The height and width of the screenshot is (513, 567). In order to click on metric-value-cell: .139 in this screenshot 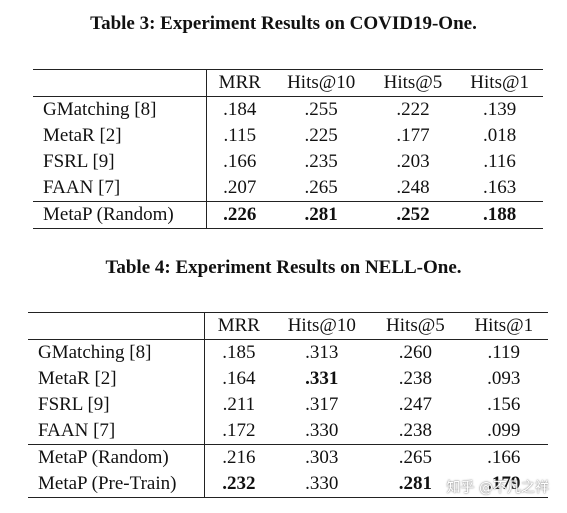, I will do `click(500, 109)`.